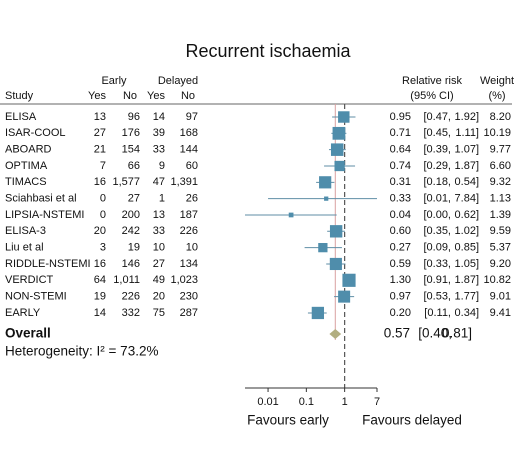 The height and width of the screenshot is (473, 520). What do you see at coordinates (400, 150) in the screenshot?
I see `table-cell: 0.64` at bounding box center [400, 150].